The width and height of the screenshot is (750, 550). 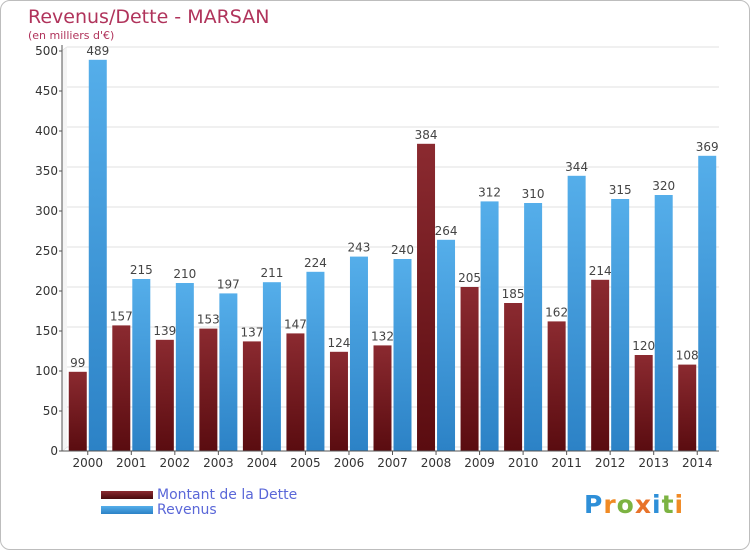 I want to click on data-label-debt: 139, so click(x=164, y=331).